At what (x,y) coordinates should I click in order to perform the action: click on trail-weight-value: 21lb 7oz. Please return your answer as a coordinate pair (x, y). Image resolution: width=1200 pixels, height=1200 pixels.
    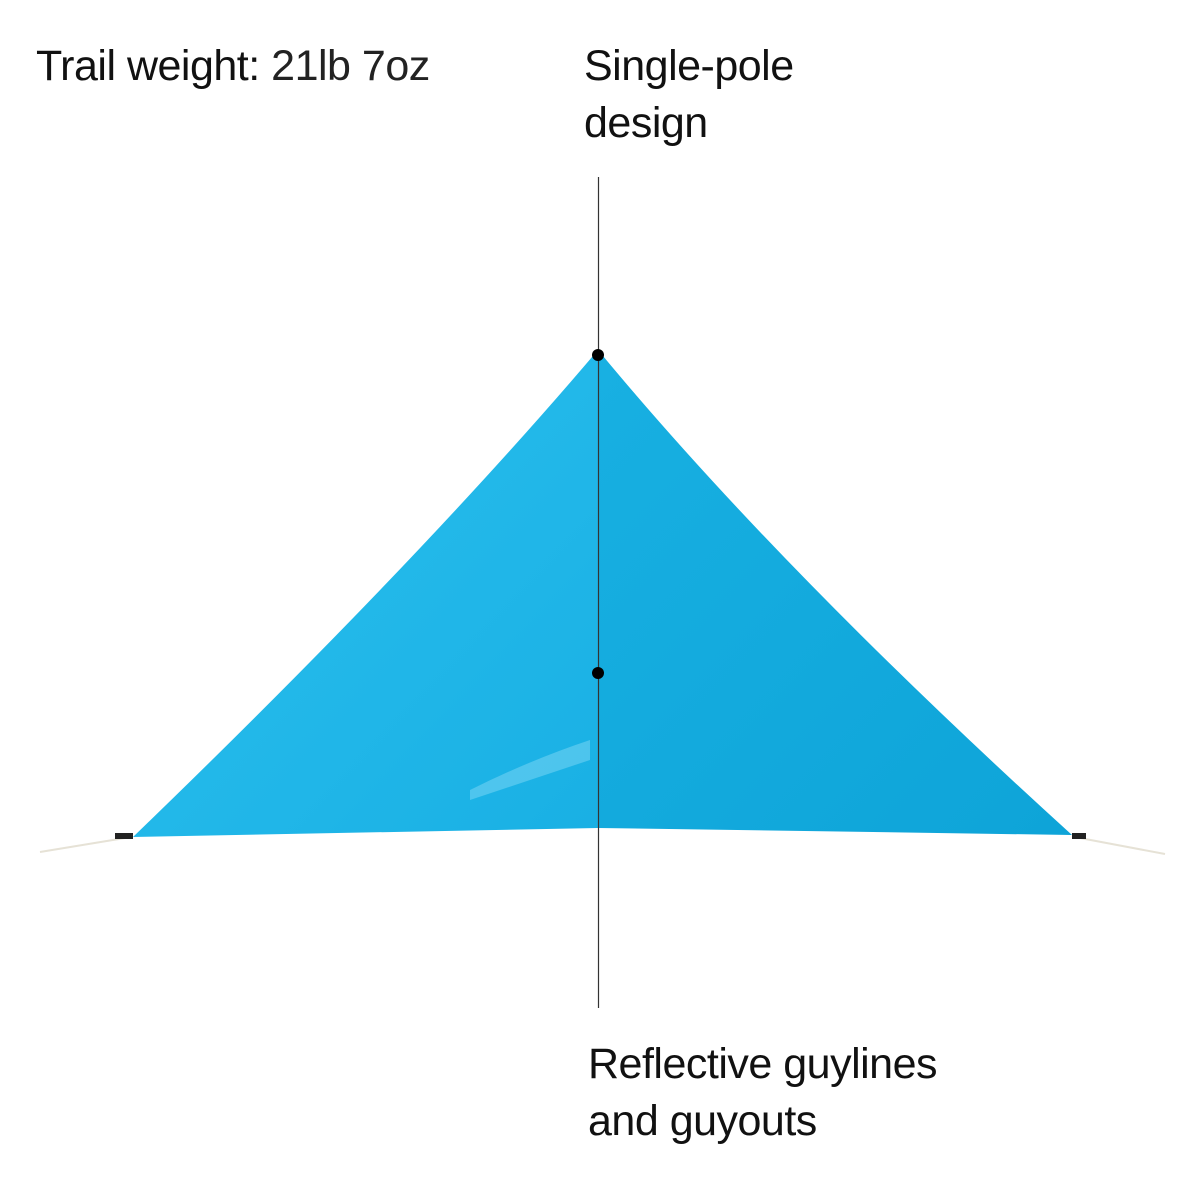
    Looking at the image, I should click on (350, 66).